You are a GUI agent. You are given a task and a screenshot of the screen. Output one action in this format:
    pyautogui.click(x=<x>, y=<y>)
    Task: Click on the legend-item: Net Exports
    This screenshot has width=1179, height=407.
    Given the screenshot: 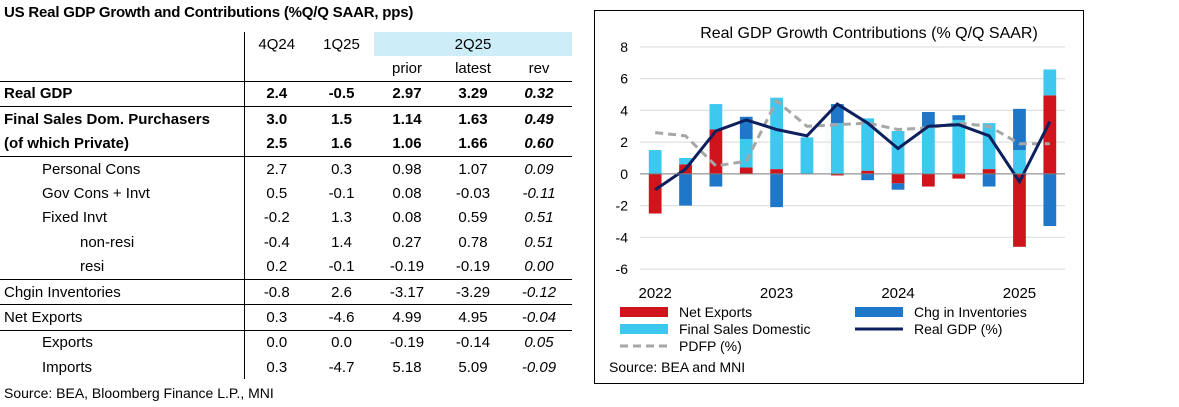 What is the action you would take?
    pyautogui.click(x=686, y=312)
    